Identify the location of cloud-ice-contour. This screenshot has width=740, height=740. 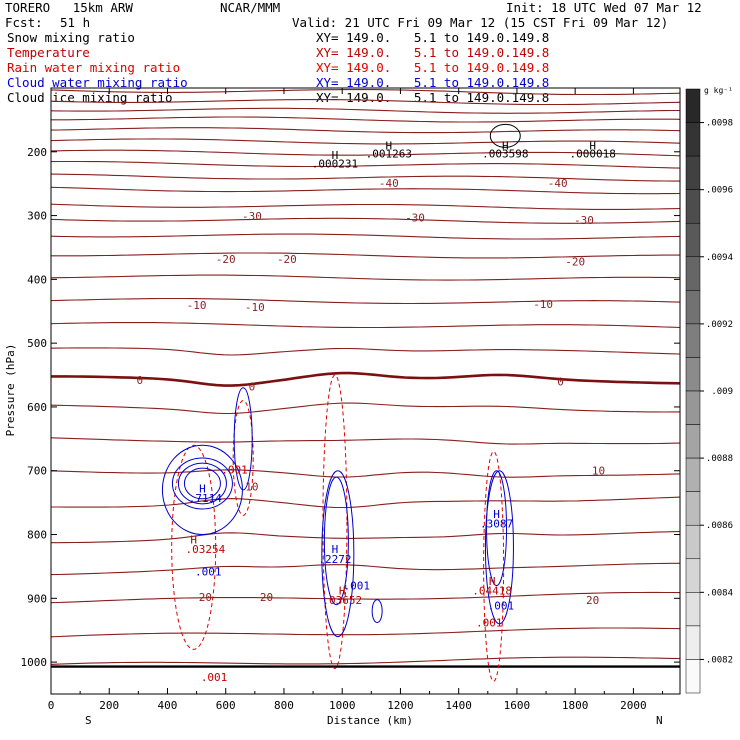
(505, 135).